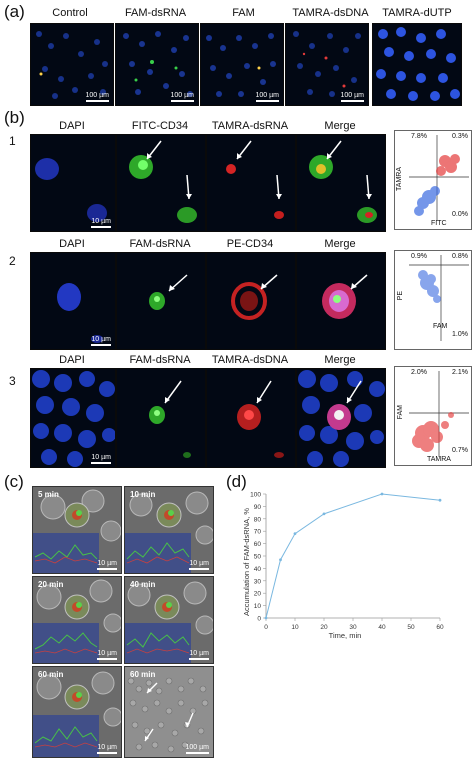  Describe the element at coordinates (258, 532) in the screenshot. I see `y-tick-label: 70` at that location.